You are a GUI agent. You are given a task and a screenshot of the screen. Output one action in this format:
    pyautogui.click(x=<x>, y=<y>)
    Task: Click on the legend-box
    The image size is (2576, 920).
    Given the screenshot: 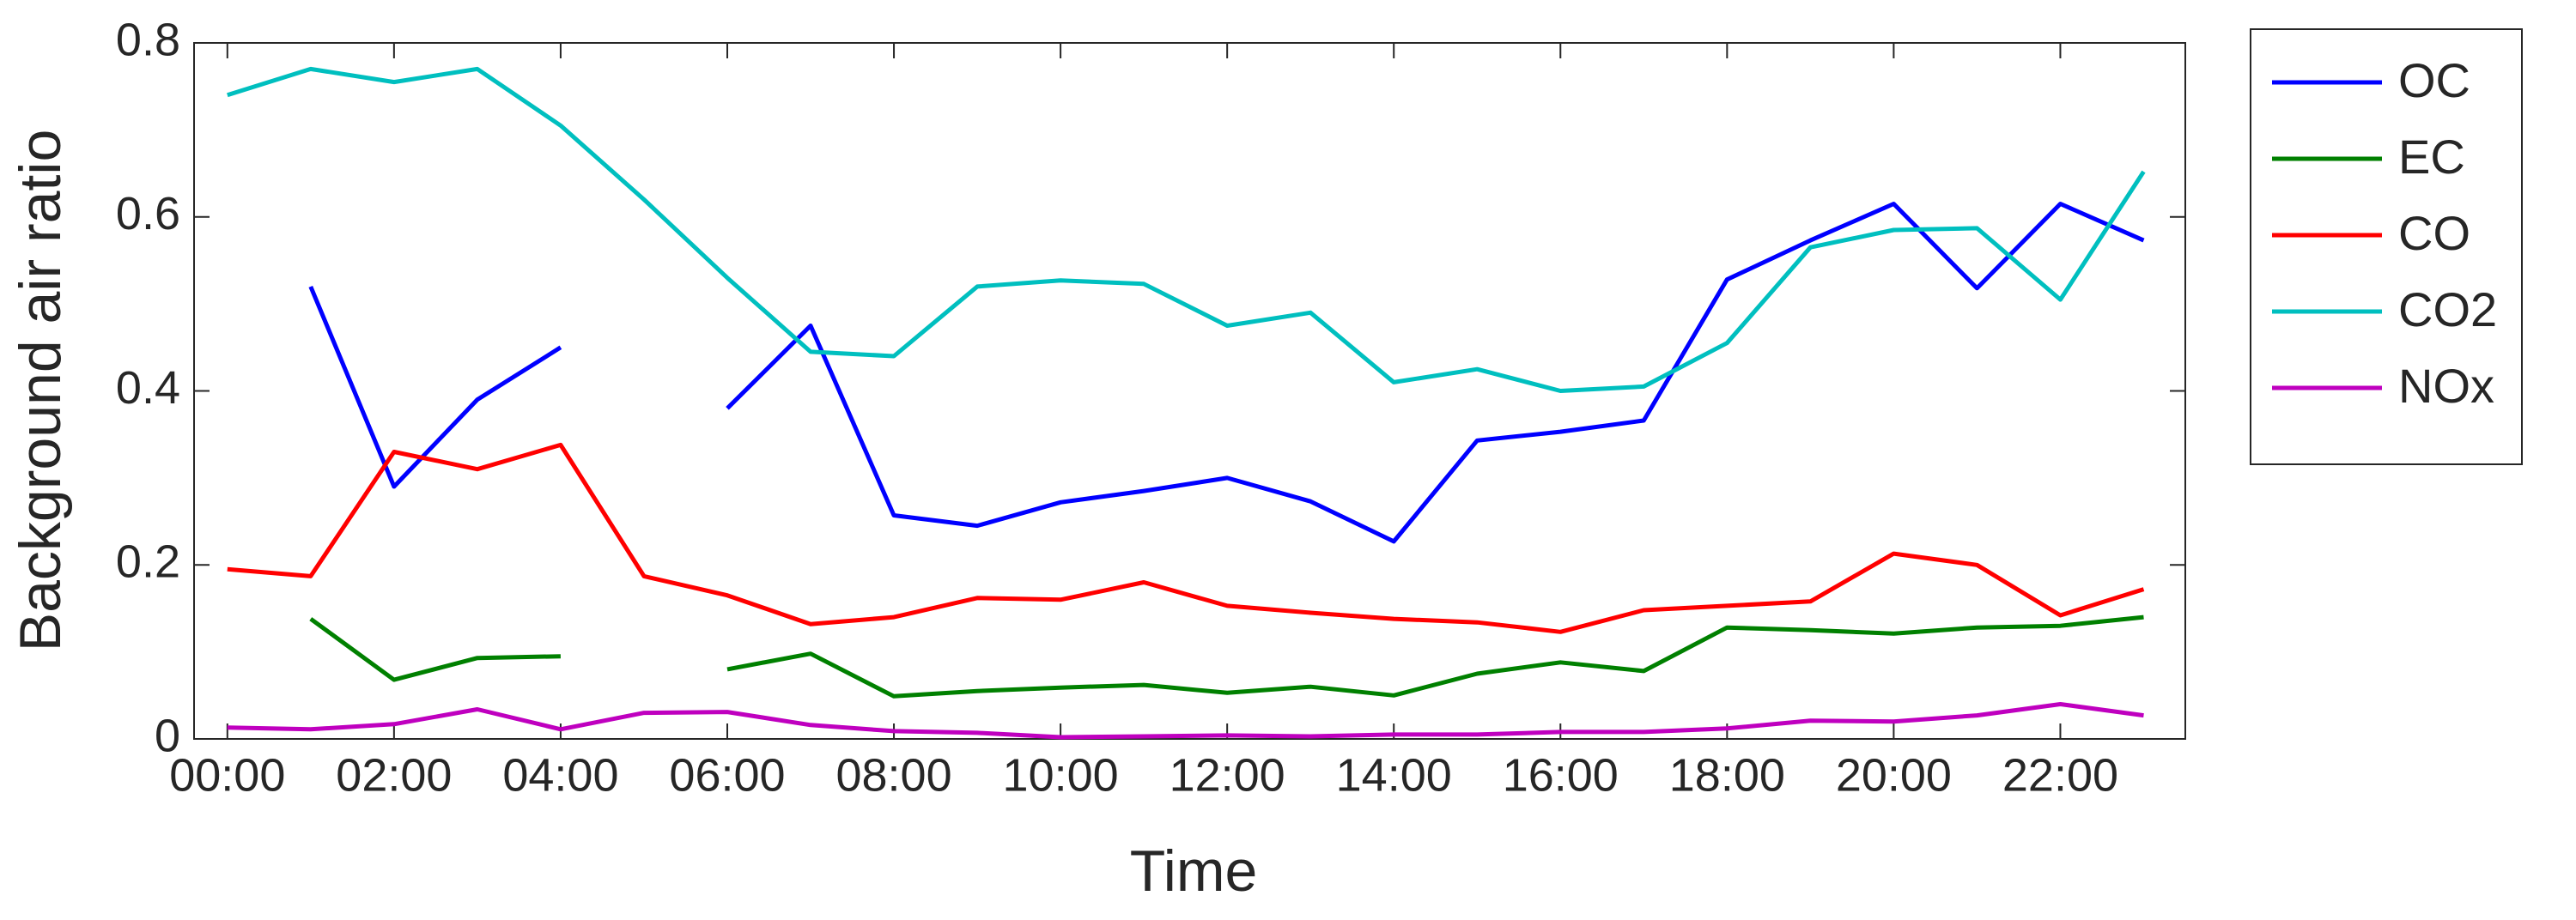 What is the action you would take?
    pyautogui.click(x=2386, y=246)
    